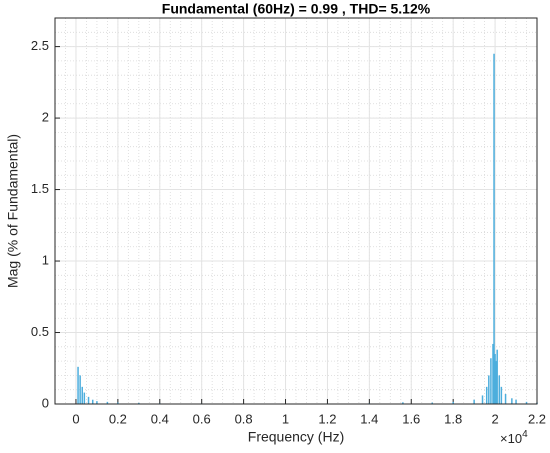  I want to click on x-axis-label: Frequency (Hz), so click(296, 437).